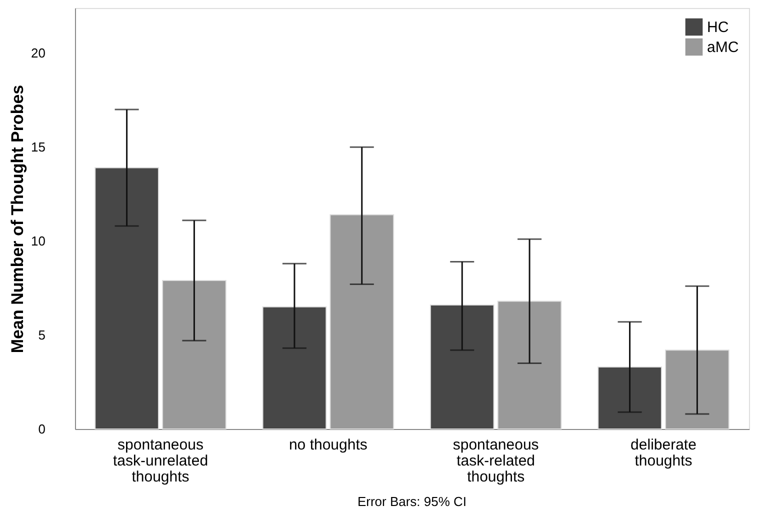  Describe the element at coordinates (160, 461) in the screenshot. I see `x-tick-label: spontaneous task-unrelated thoughts` at that location.